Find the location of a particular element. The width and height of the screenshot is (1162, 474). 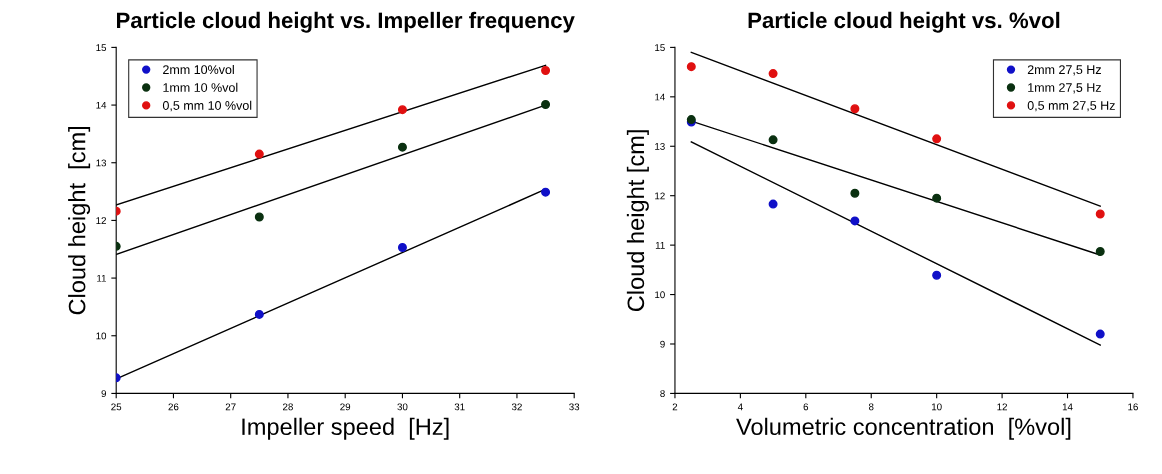

x-tick-label: 26 is located at coordinates (173, 407).